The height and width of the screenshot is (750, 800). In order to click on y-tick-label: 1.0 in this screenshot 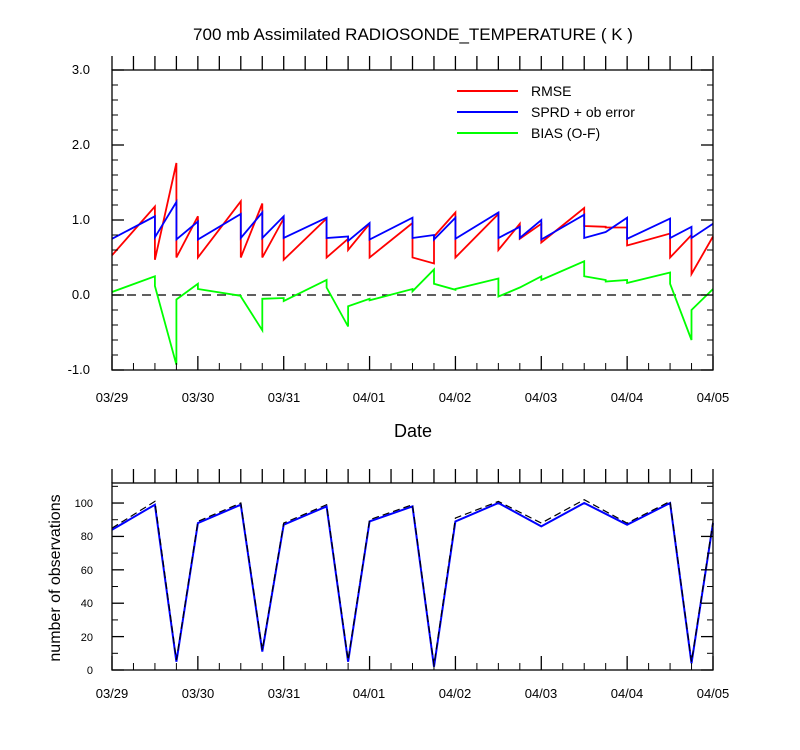, I will do `click(81, 219)`.